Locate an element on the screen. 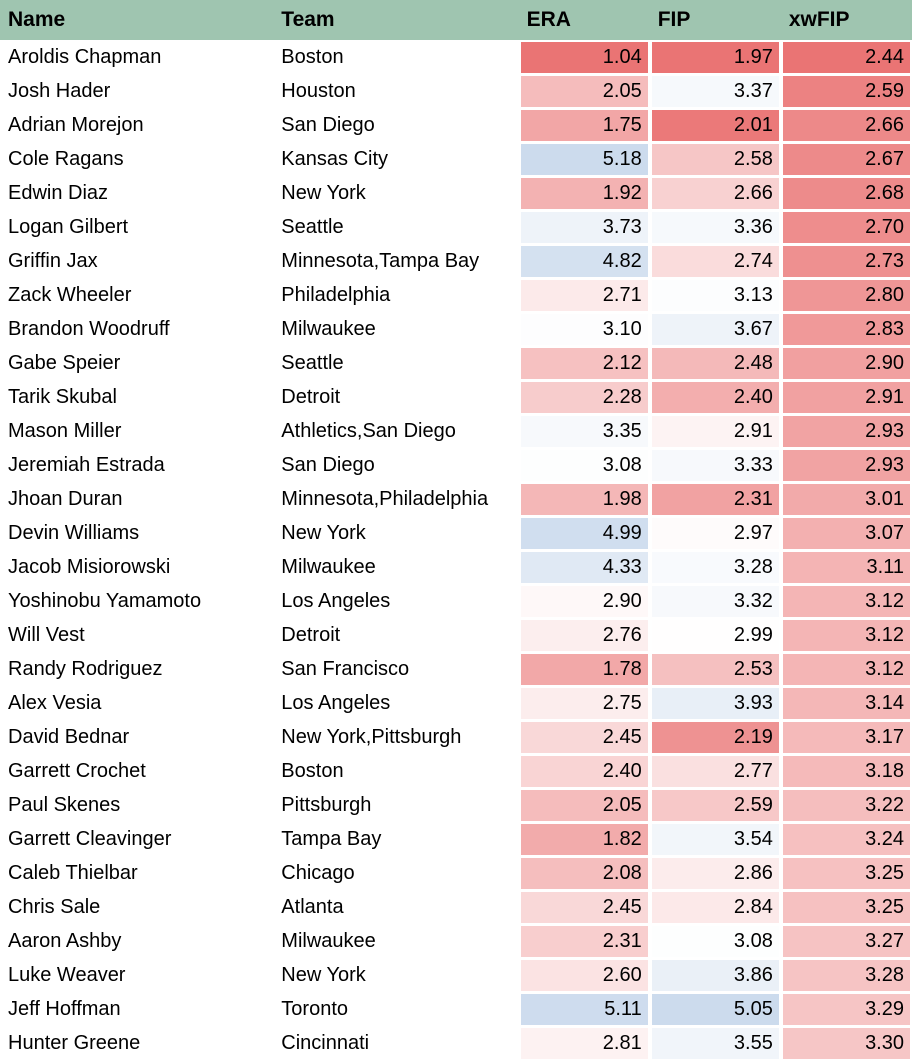  era-cell: 4.99 is located at coordinates (584, 533).